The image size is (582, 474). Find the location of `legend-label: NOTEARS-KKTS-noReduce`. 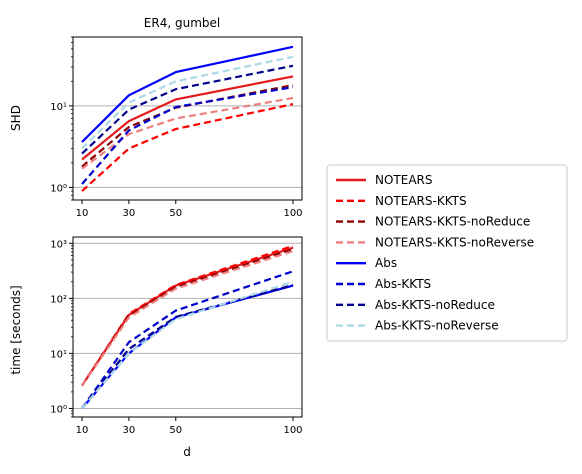

legend-label: NOTEARS-KKTS-noReduce is located at coordinates (452, 222).